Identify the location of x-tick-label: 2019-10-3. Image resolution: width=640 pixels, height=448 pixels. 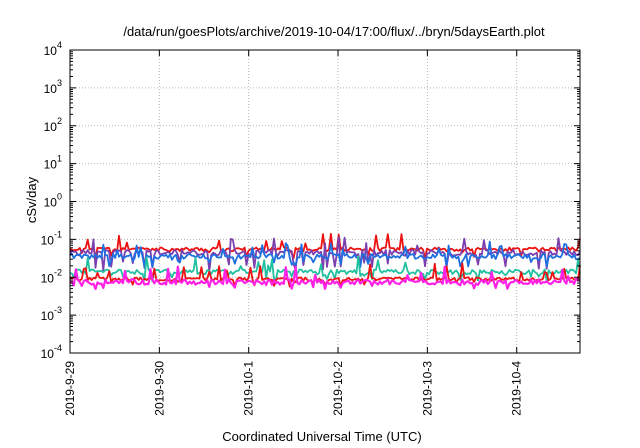
(427, 388).